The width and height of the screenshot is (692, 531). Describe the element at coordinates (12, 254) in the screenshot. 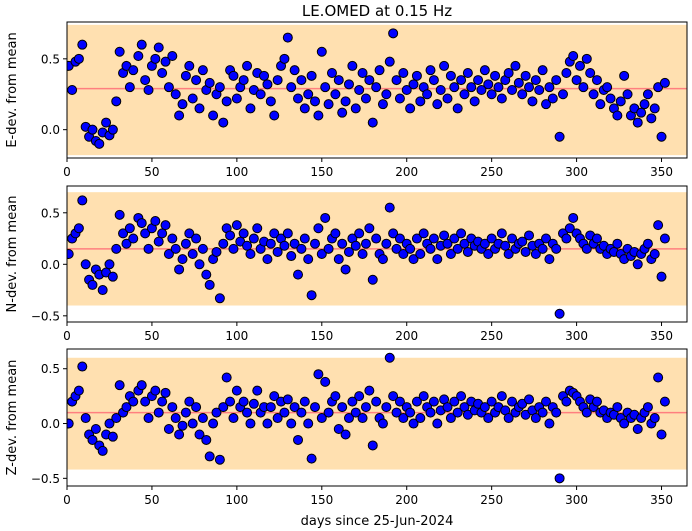

I see `y-axis-label: N-dev. from mean` at that location.